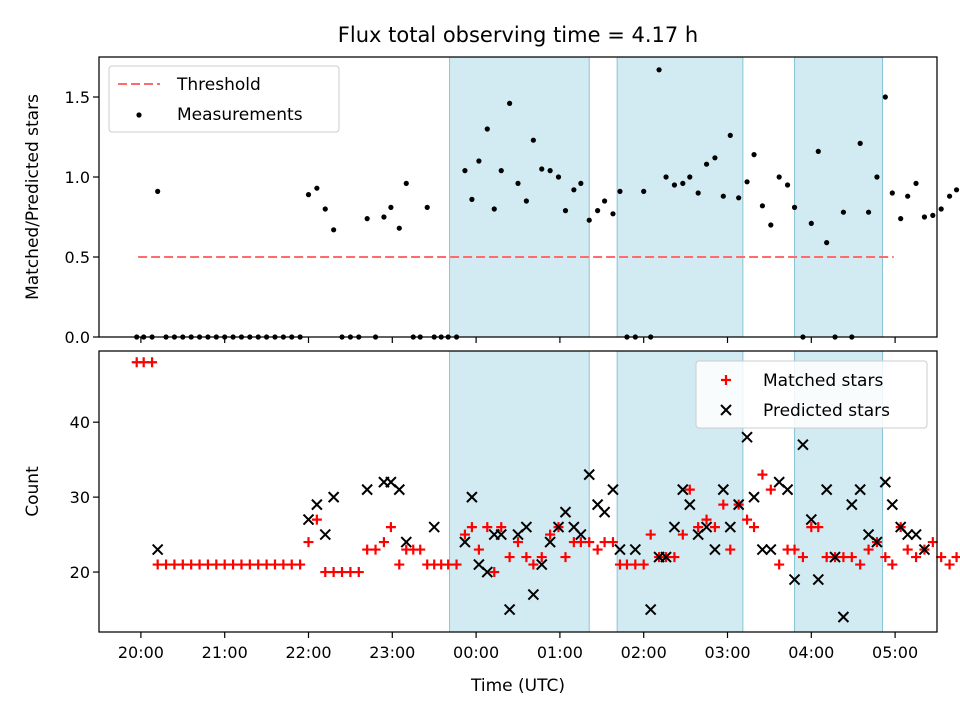 This screenshot has height=720, width=960. What do you see at coordinates (560, 652) in the screenshot?
I see `x-tick-label: 01:00` at bounding box center [560, 652].